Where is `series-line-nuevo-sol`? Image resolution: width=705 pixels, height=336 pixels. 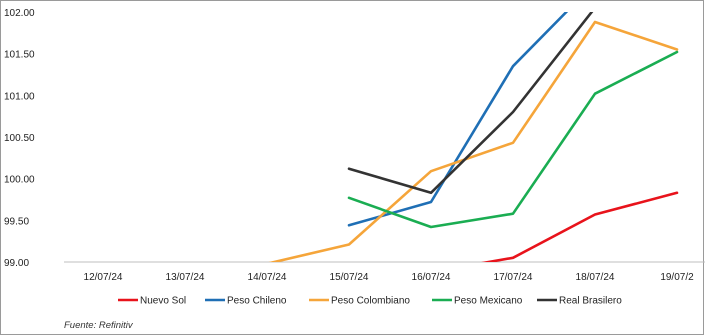
series-line-nuevo-sol is located at coordinates (580, 226).